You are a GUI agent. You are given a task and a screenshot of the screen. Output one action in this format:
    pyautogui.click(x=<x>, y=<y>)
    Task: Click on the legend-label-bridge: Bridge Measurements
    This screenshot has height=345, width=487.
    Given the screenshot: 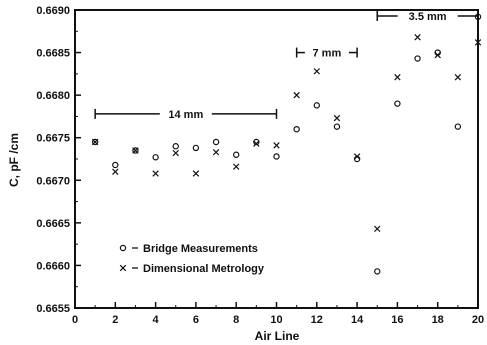 What is the action you would take?
    pyautogui.click(x=200, y=249)
    